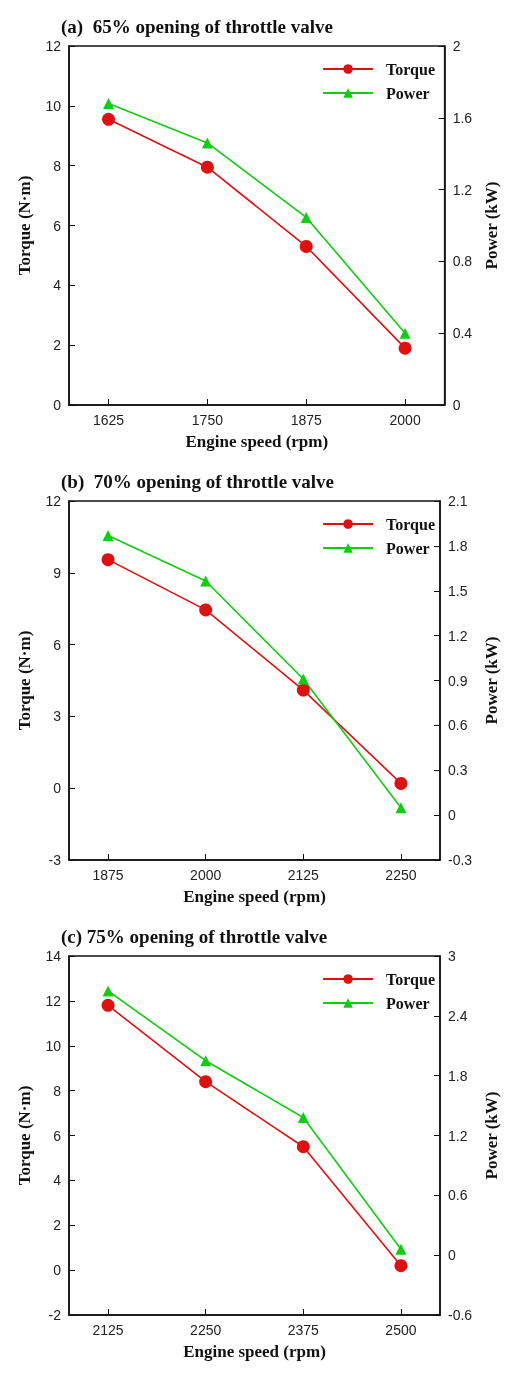  Describe the element at coordinates (55, 860) in the screenshot. I see `y-tick-label: -3` at that location.